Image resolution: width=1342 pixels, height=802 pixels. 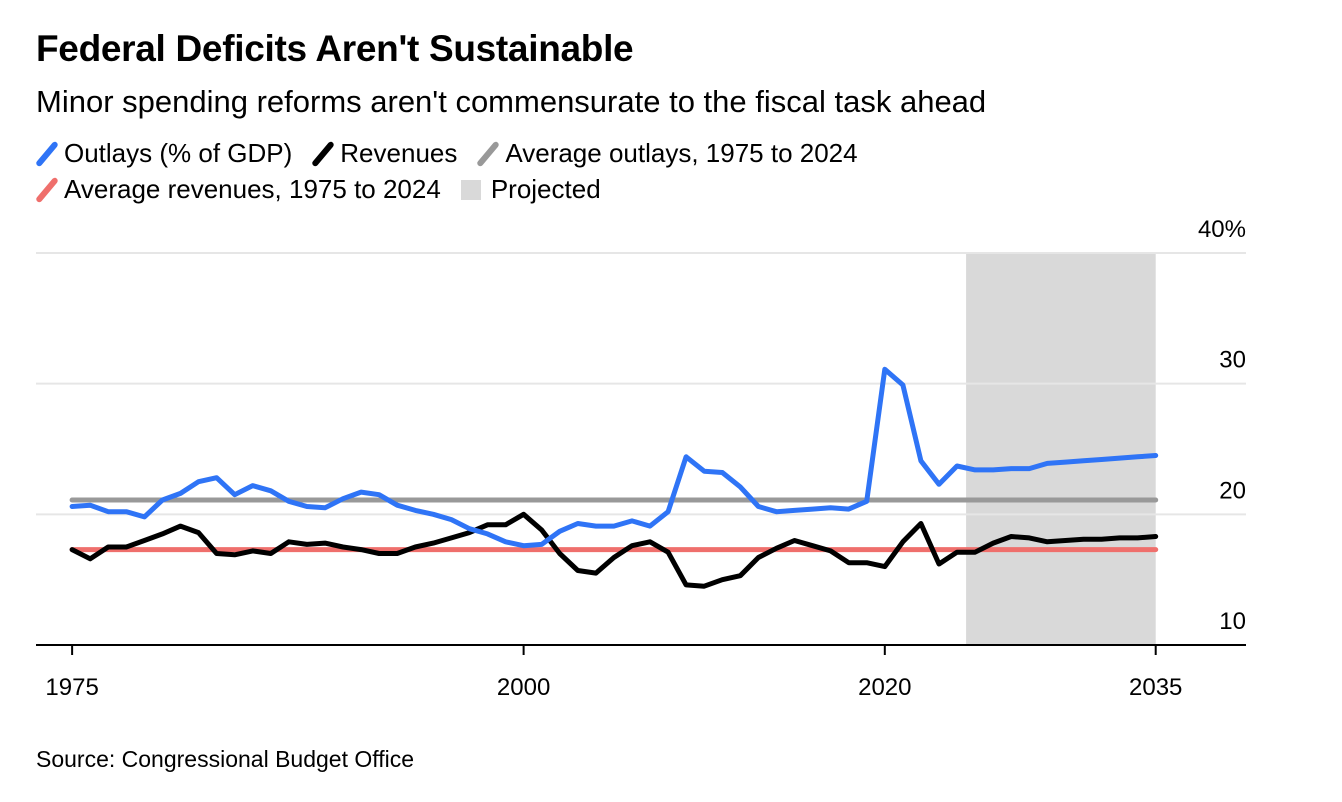 I want to click on legend-label-revenues: Revenues, so click(x=399, y=153).